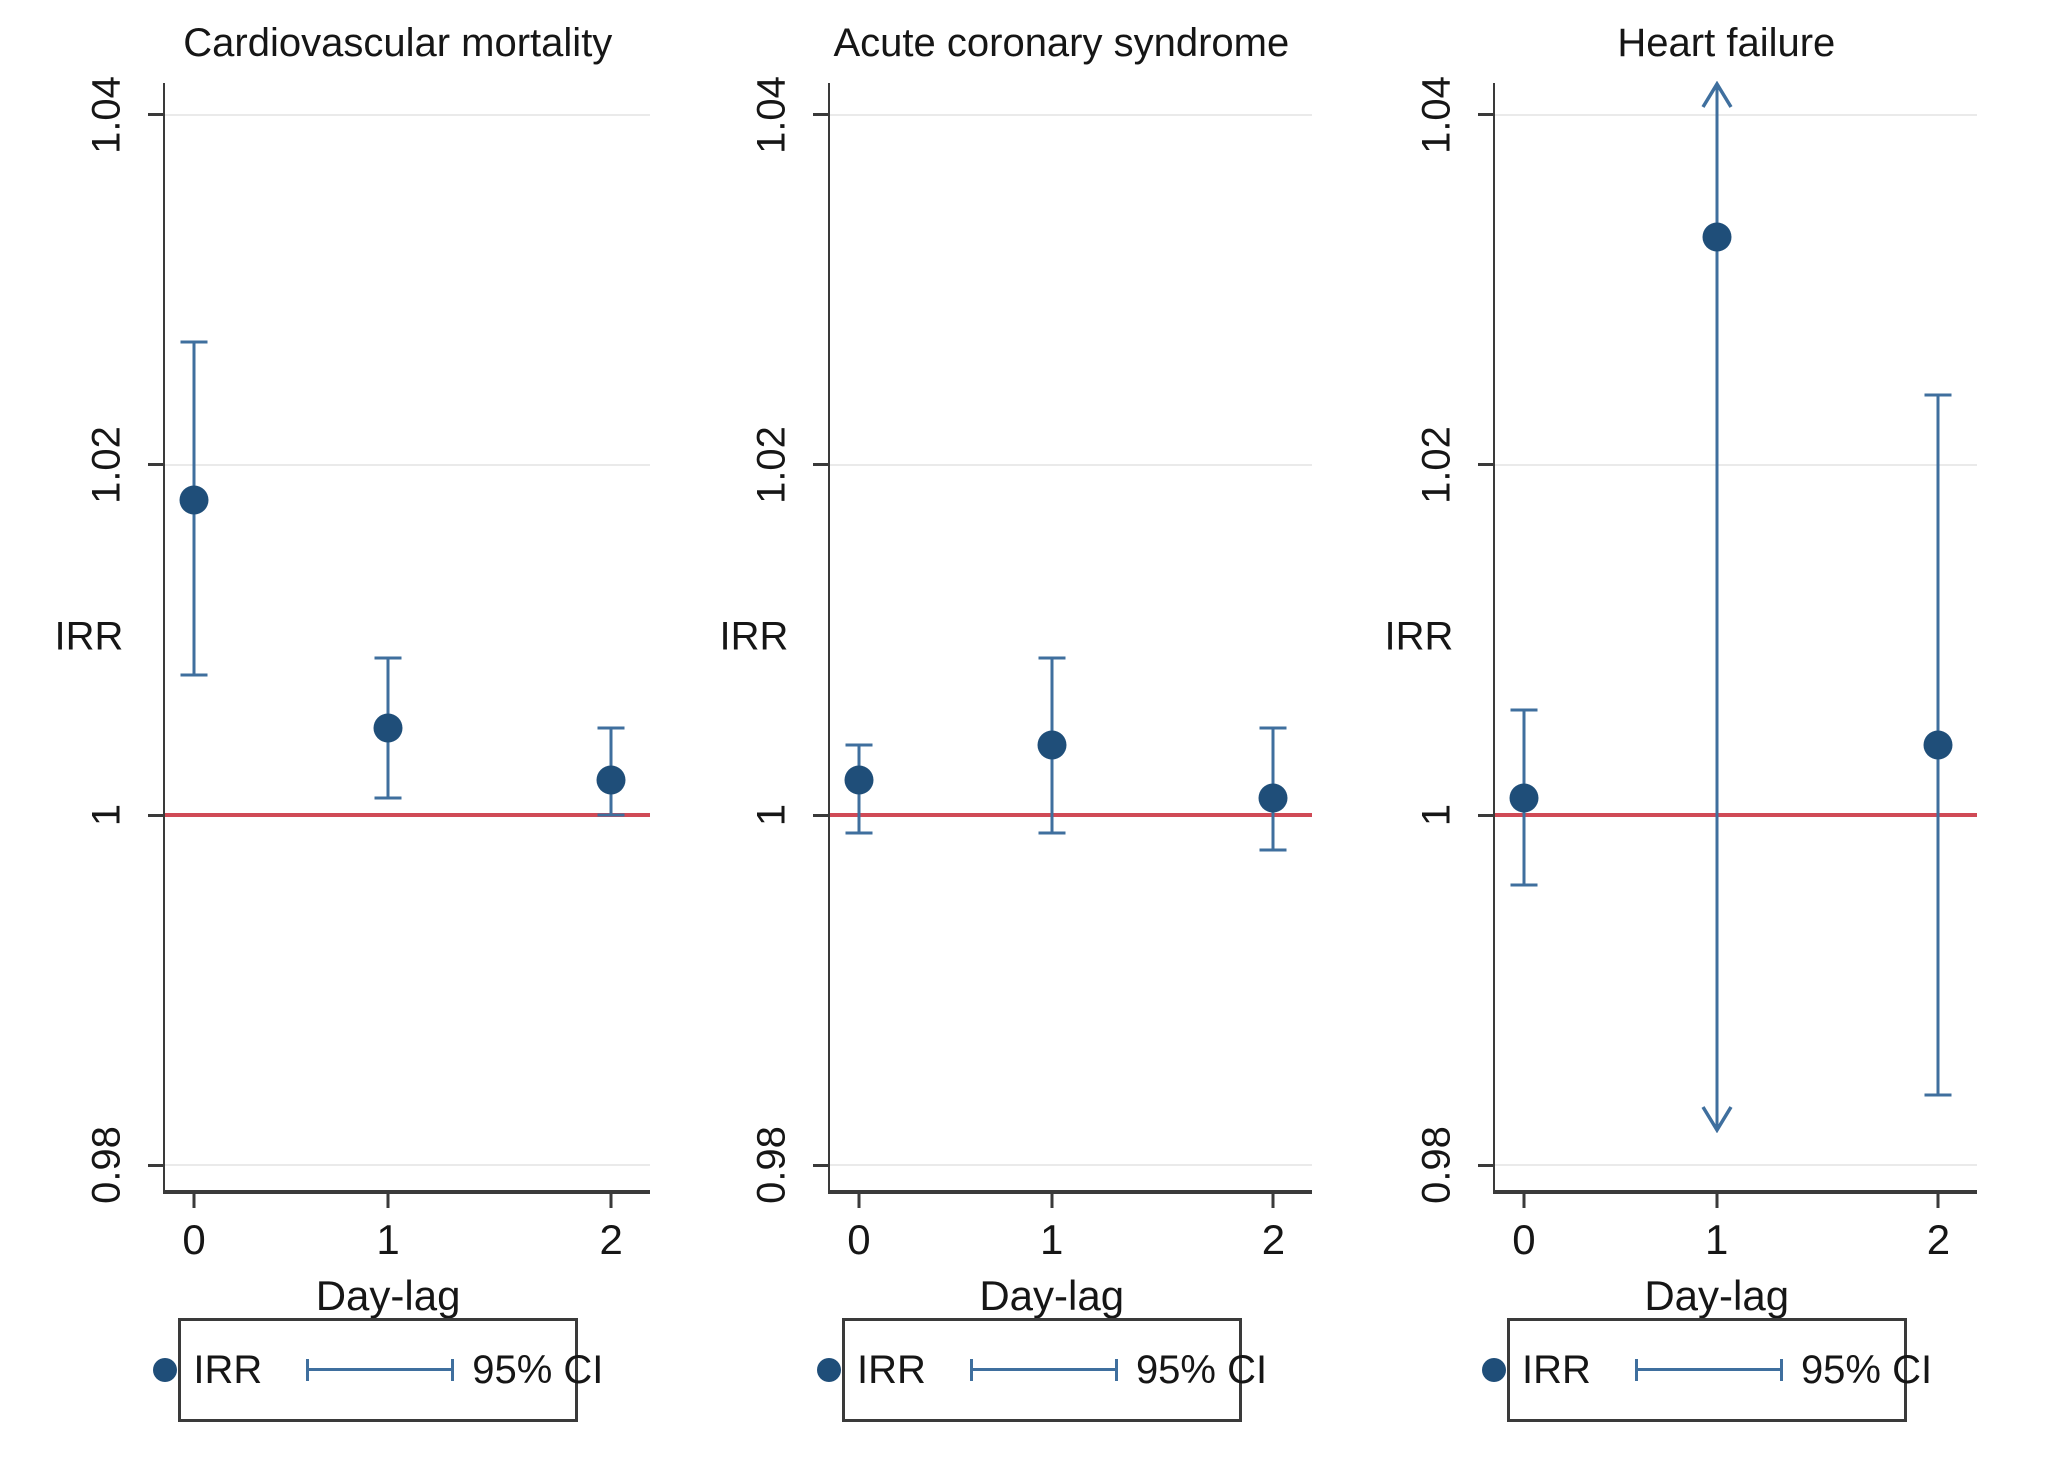 The width and height of the screenshot is (2071, 1474). I want to click on panel-title: Cardiovascular mortality, so click(398, 43).